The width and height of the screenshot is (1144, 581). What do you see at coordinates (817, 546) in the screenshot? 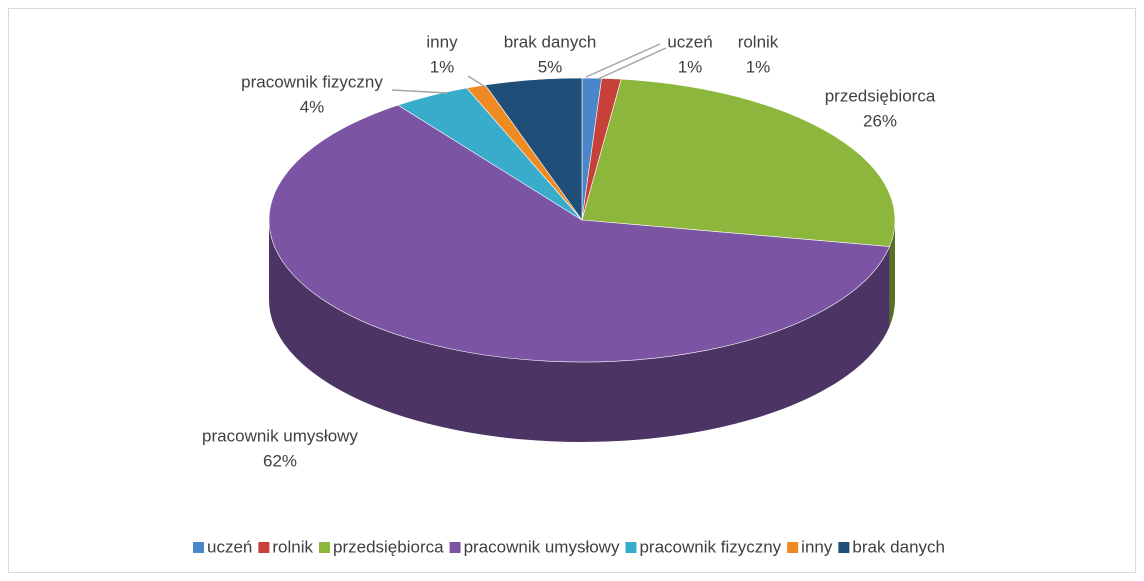
I see `legend-label: inny` at bounding box center [817, 546].